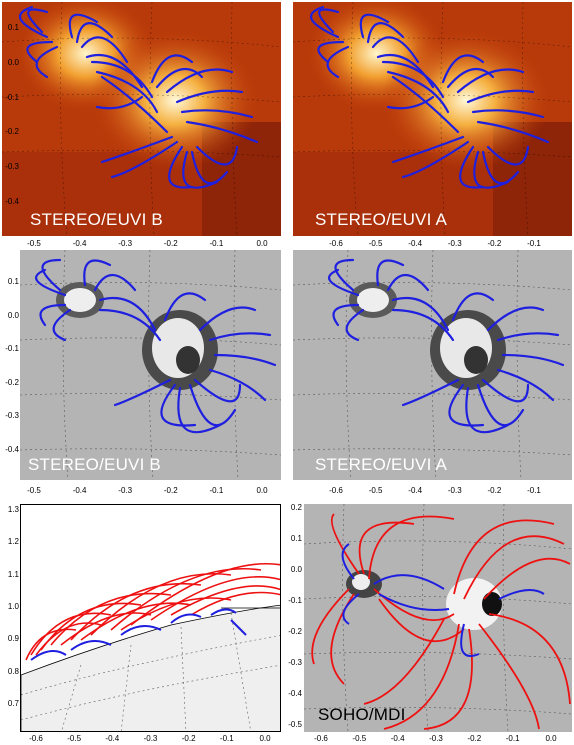  I want to click on panel-label-euvi-b-top: STEREO/EUVI B, so click(96, 219).